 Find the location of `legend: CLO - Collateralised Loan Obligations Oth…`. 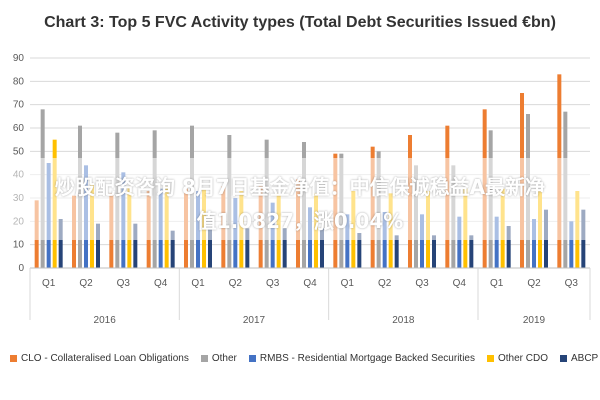

legend: CLO - Collateralised Loan Obligations Oth… is located at coordinates (305, 358).